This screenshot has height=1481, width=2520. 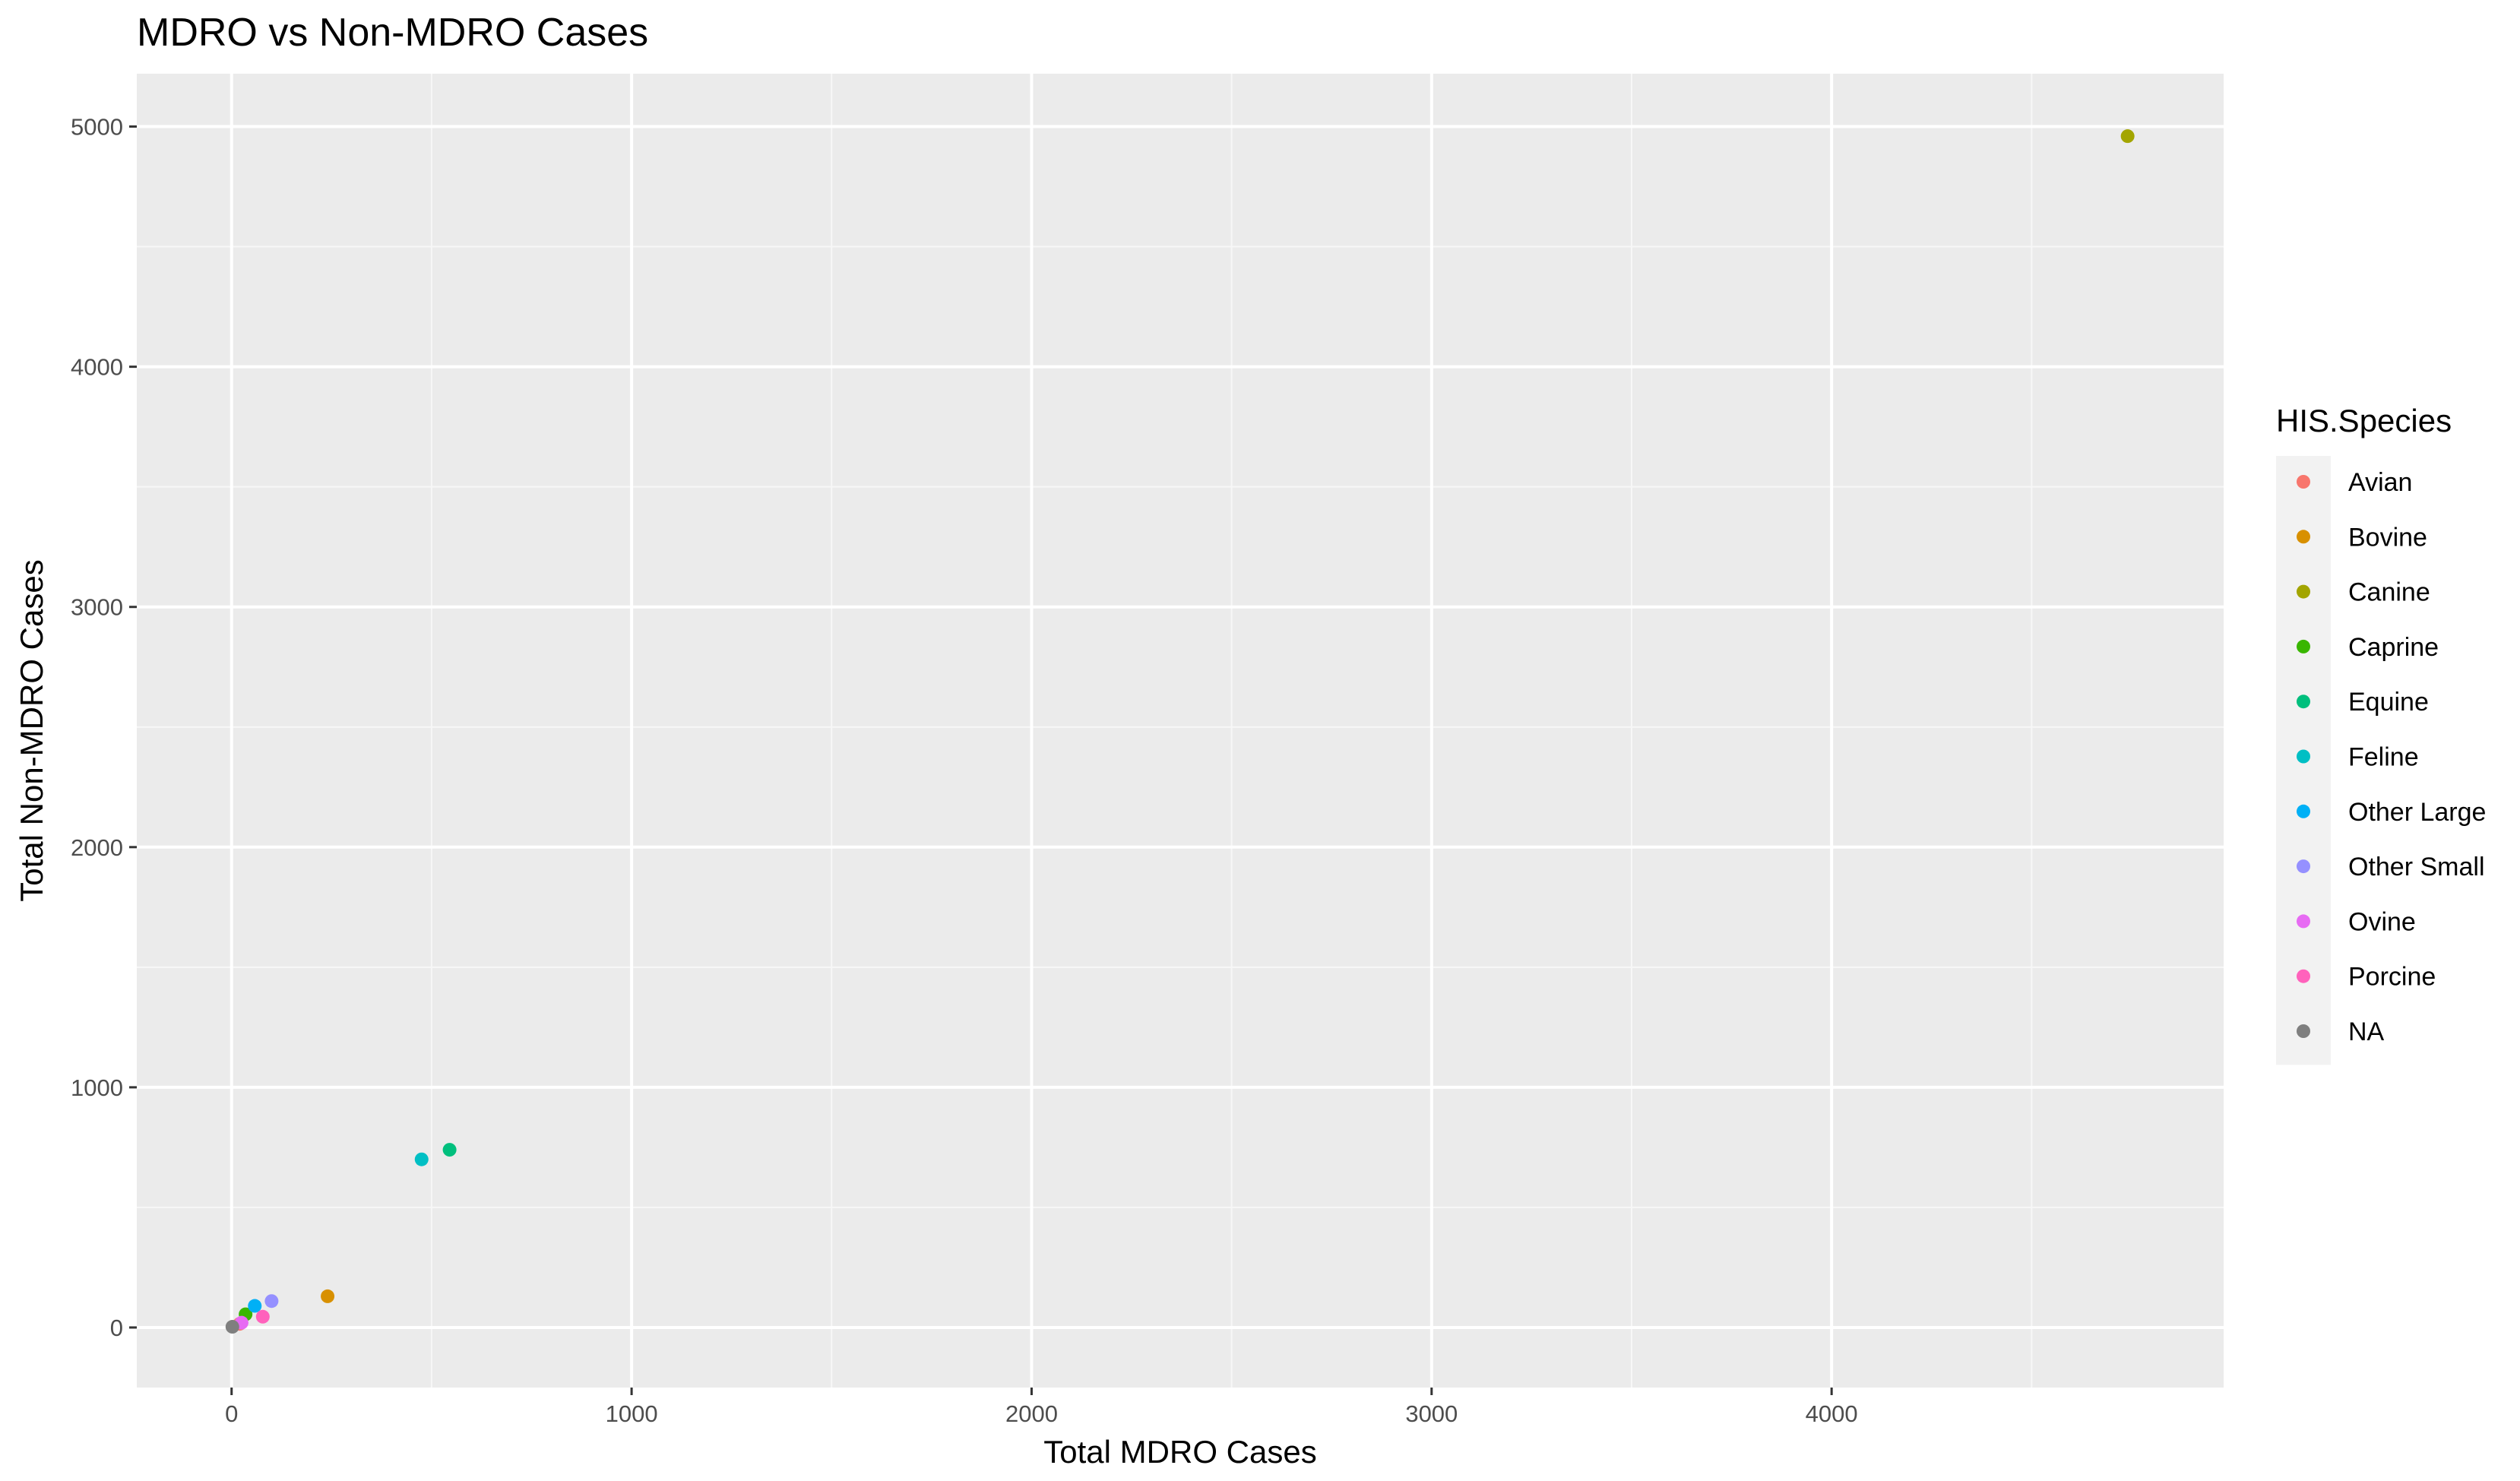 I want to click on y-tick-label: 5000, so click(x=97, y=127).